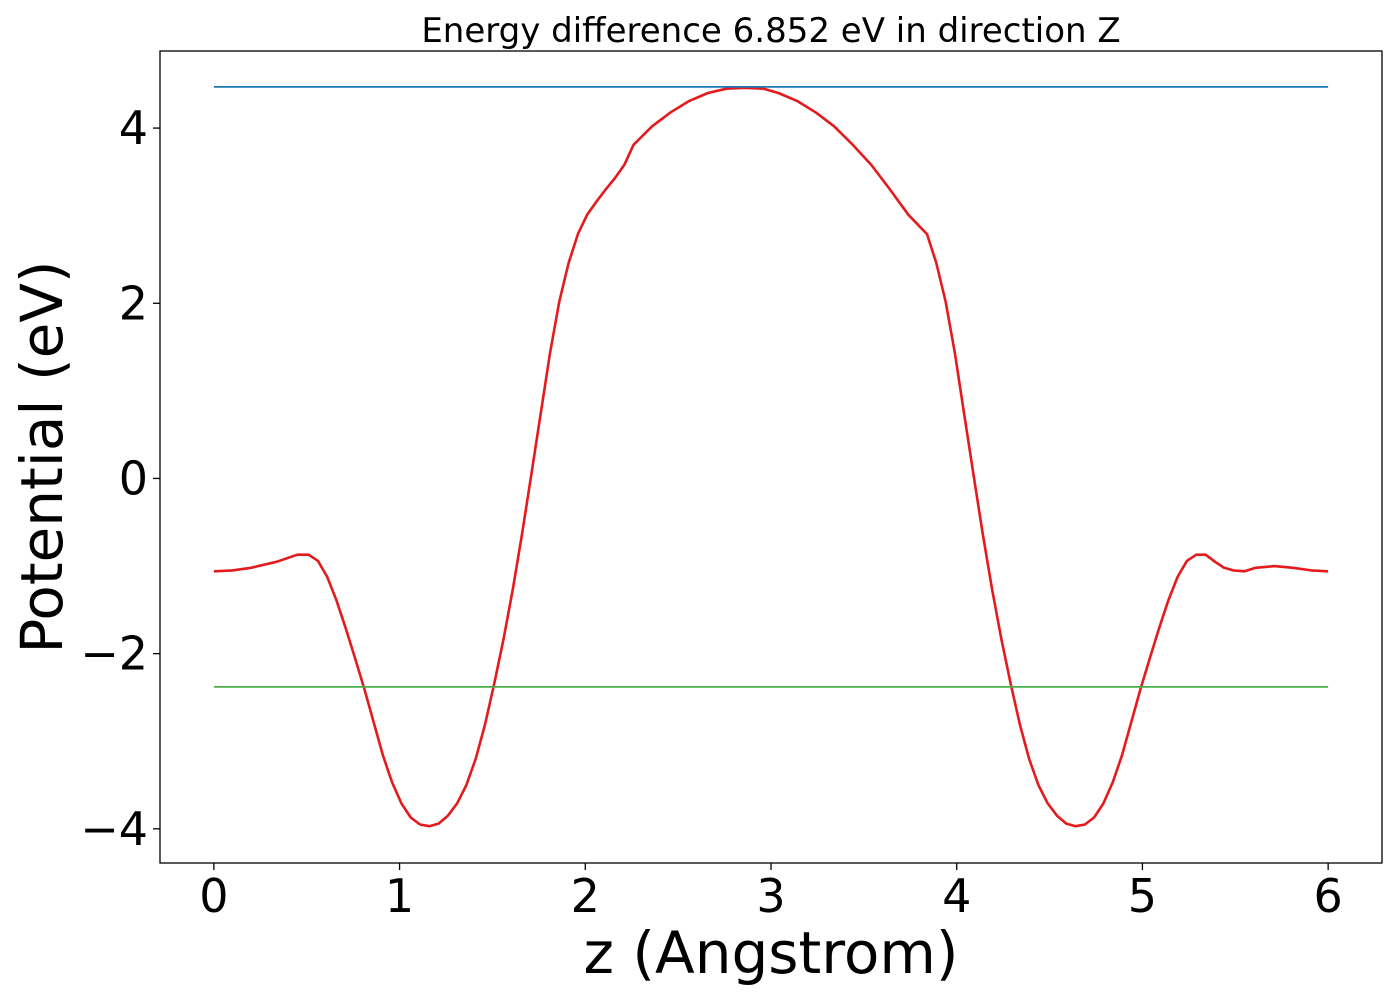 The height and width of the screenshot is (1000, 1400). What do you see at coordinates (133, 128) in the screenshot?
I see `y-tick-label: 4` at bounding box center [133, 128].